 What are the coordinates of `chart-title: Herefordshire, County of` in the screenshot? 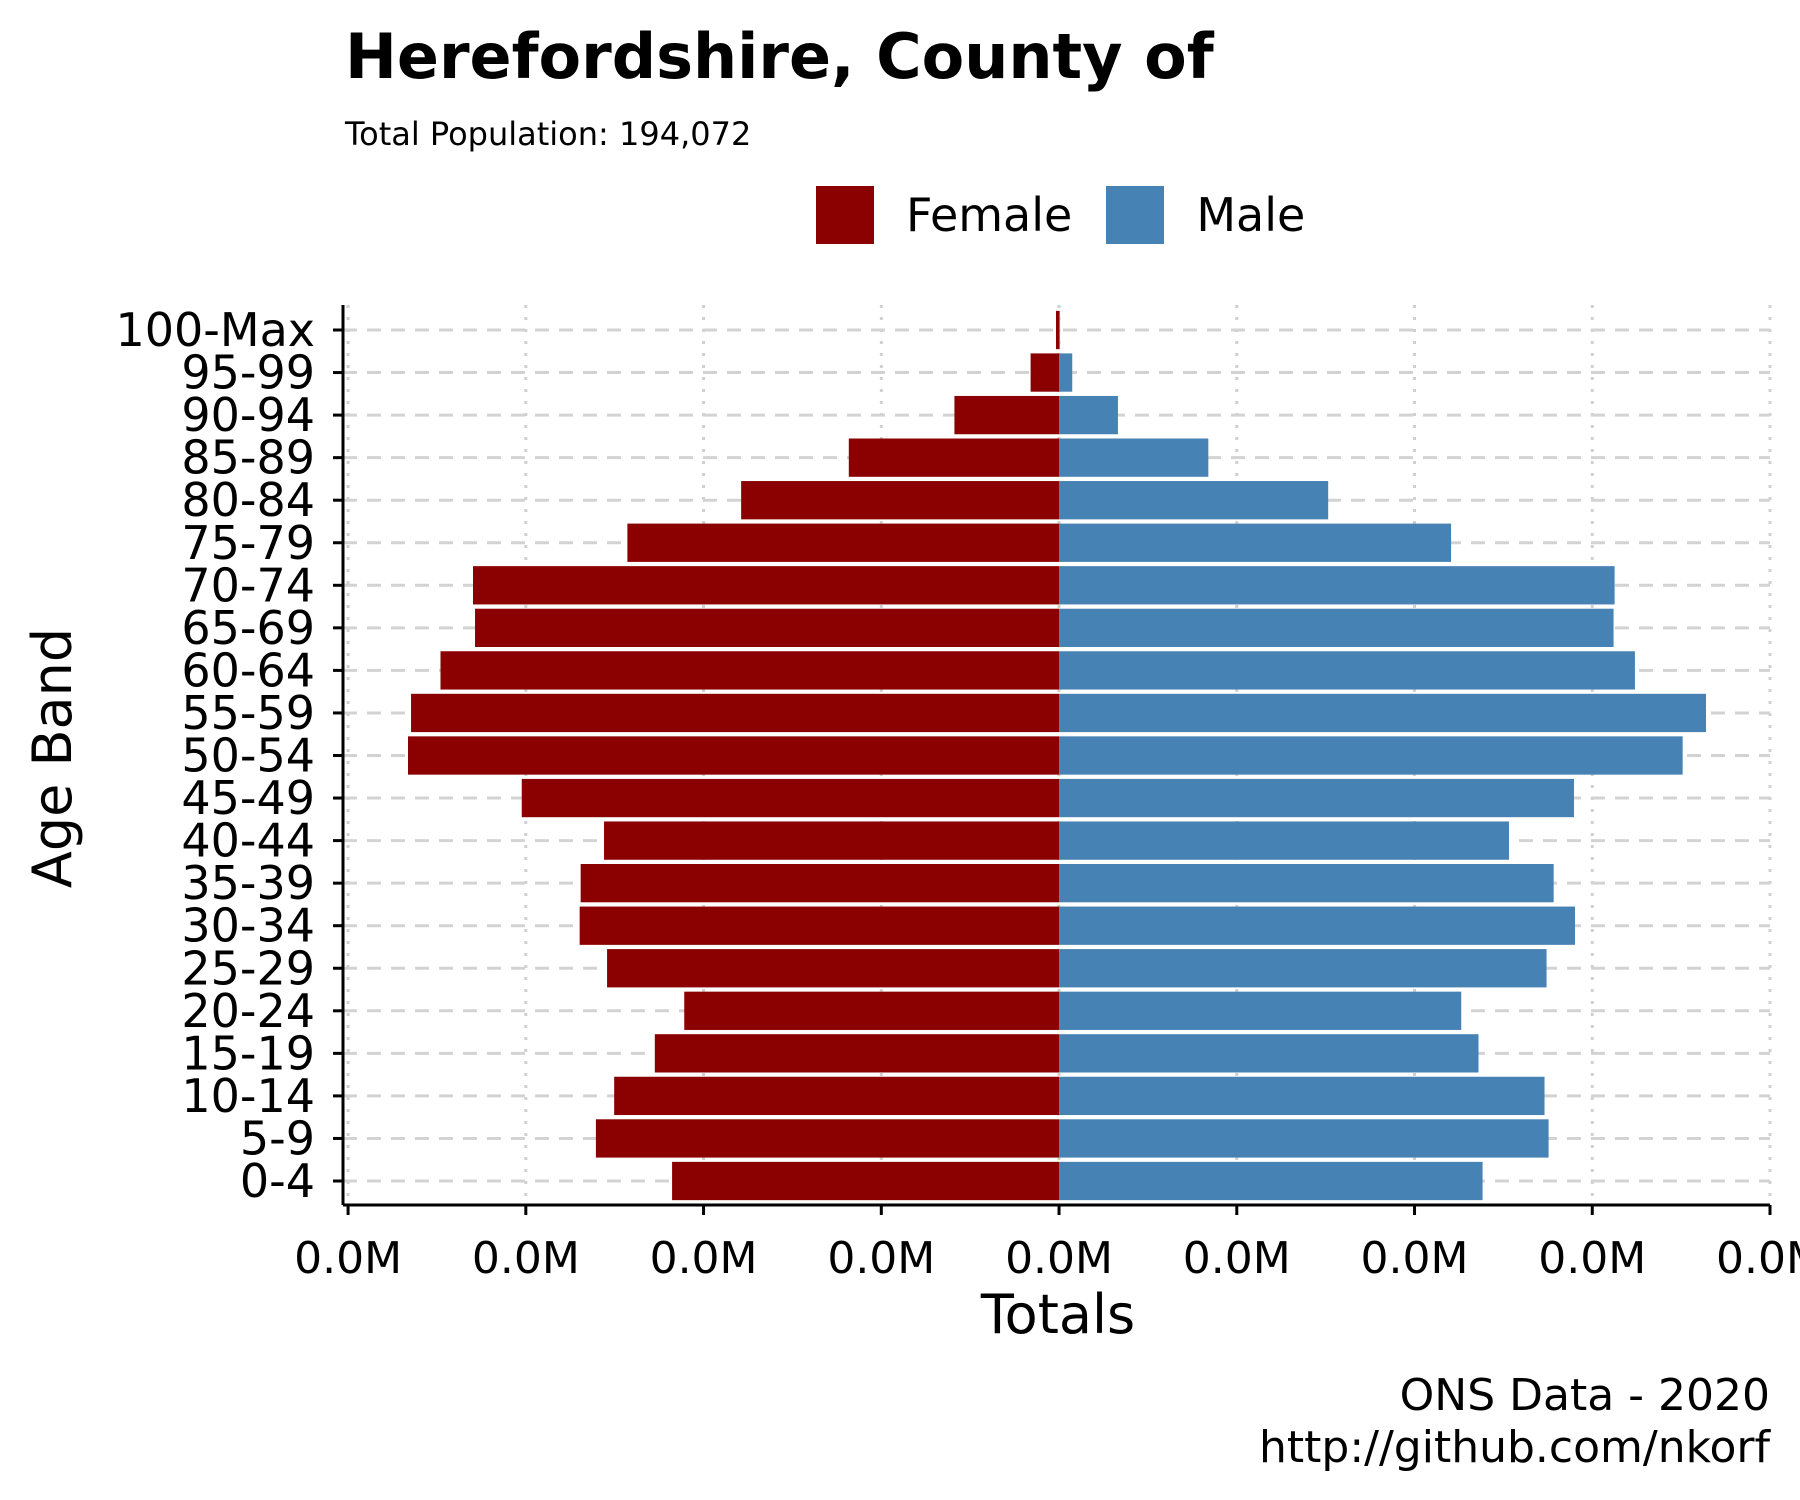 It's located at (779, 56).